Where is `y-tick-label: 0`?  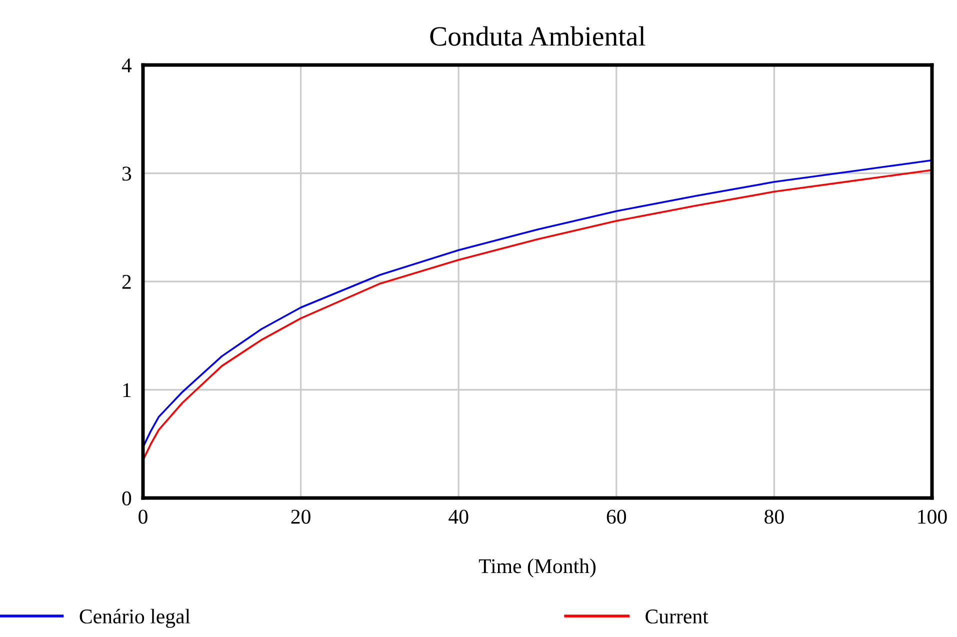
y-tick-label: 0 is located at coordinates (127, 498).